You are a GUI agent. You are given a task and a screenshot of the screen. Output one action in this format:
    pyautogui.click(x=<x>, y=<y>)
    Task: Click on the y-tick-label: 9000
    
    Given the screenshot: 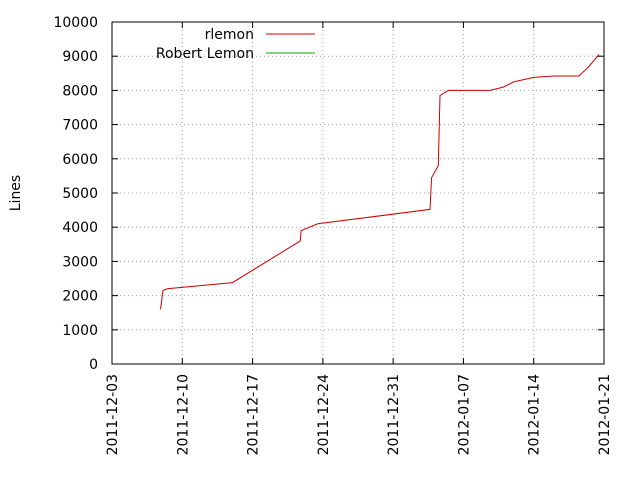 What is the action you would take?
    pyautogui.click(x=80, y=57)
    